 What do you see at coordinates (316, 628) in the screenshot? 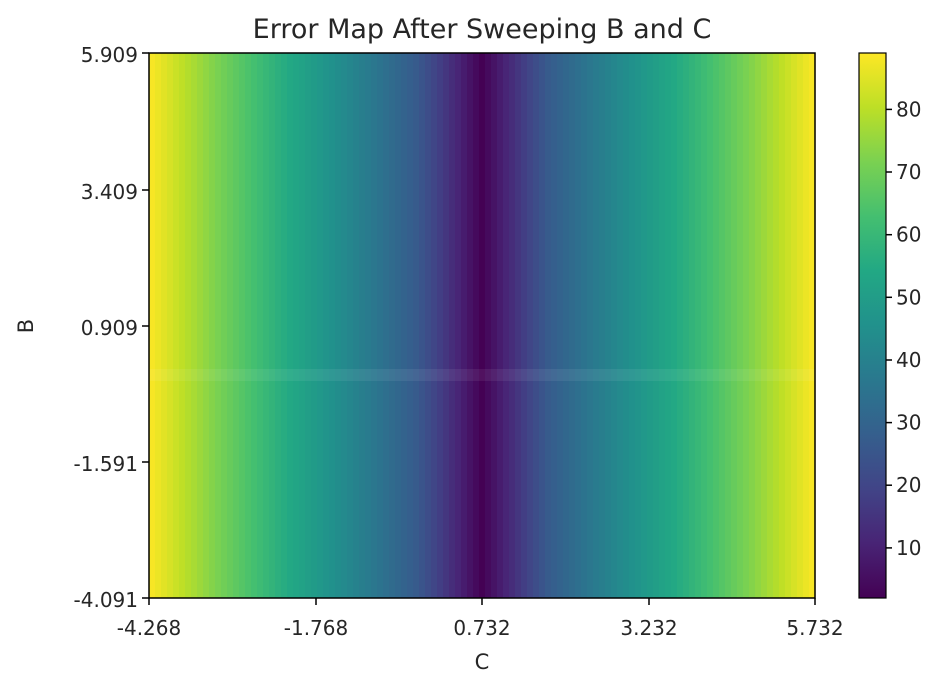
I see `x-tick-label: -1.768` at bounding box center [316, 628].